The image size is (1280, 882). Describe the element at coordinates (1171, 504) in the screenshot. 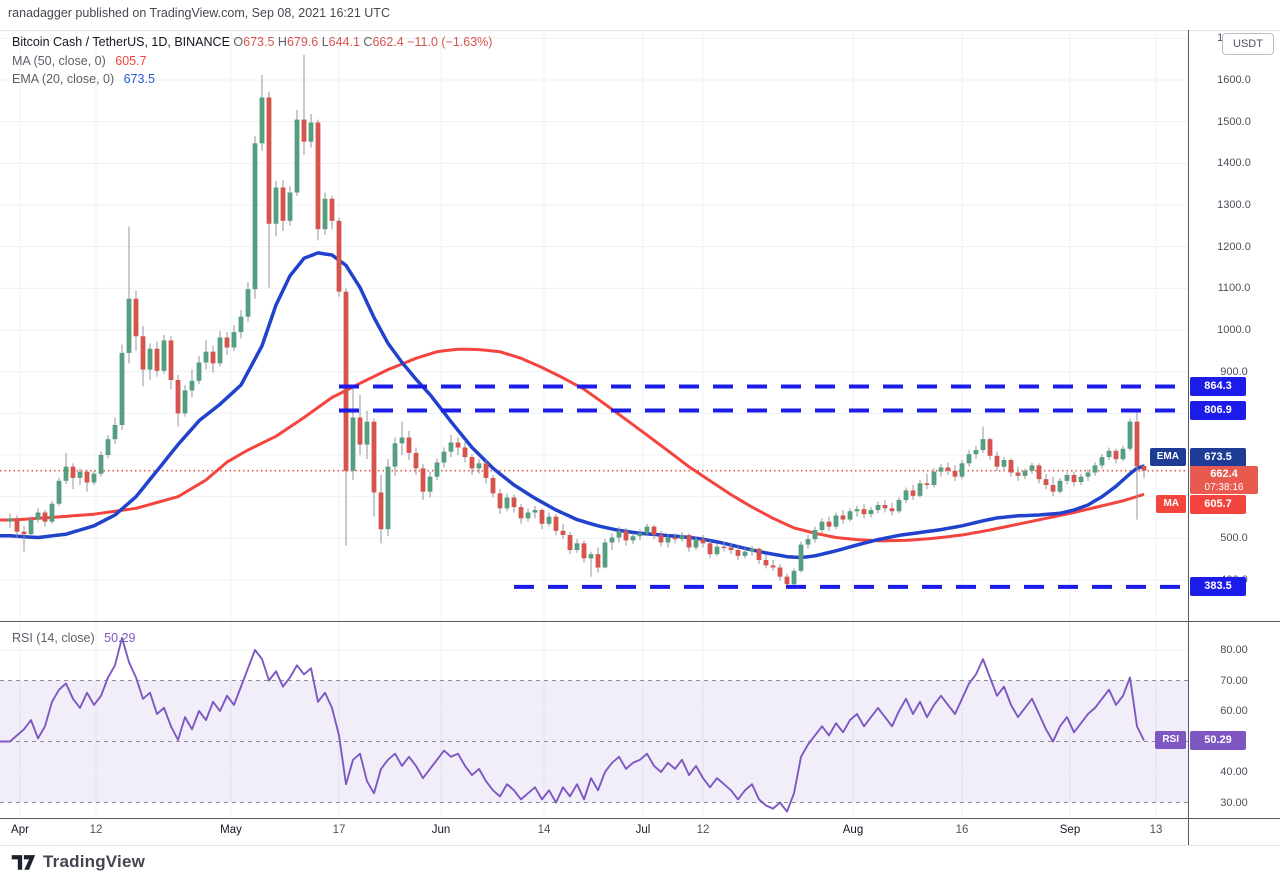

I see `ma-tag-badge: MA` at that location.